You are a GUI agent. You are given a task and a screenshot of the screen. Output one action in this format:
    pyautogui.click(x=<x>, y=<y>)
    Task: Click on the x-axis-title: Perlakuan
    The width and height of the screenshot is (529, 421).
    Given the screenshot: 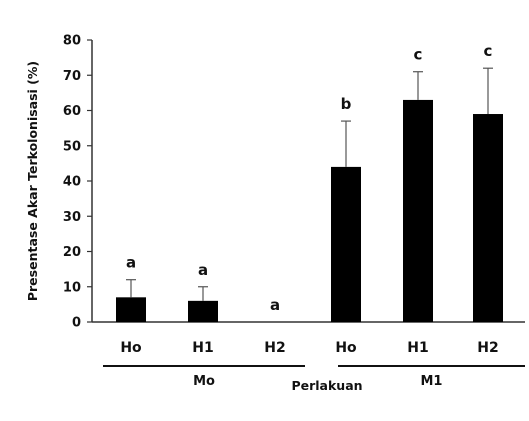 What is the action you would take?
    pyautogui.click(x=326, y=385)
    